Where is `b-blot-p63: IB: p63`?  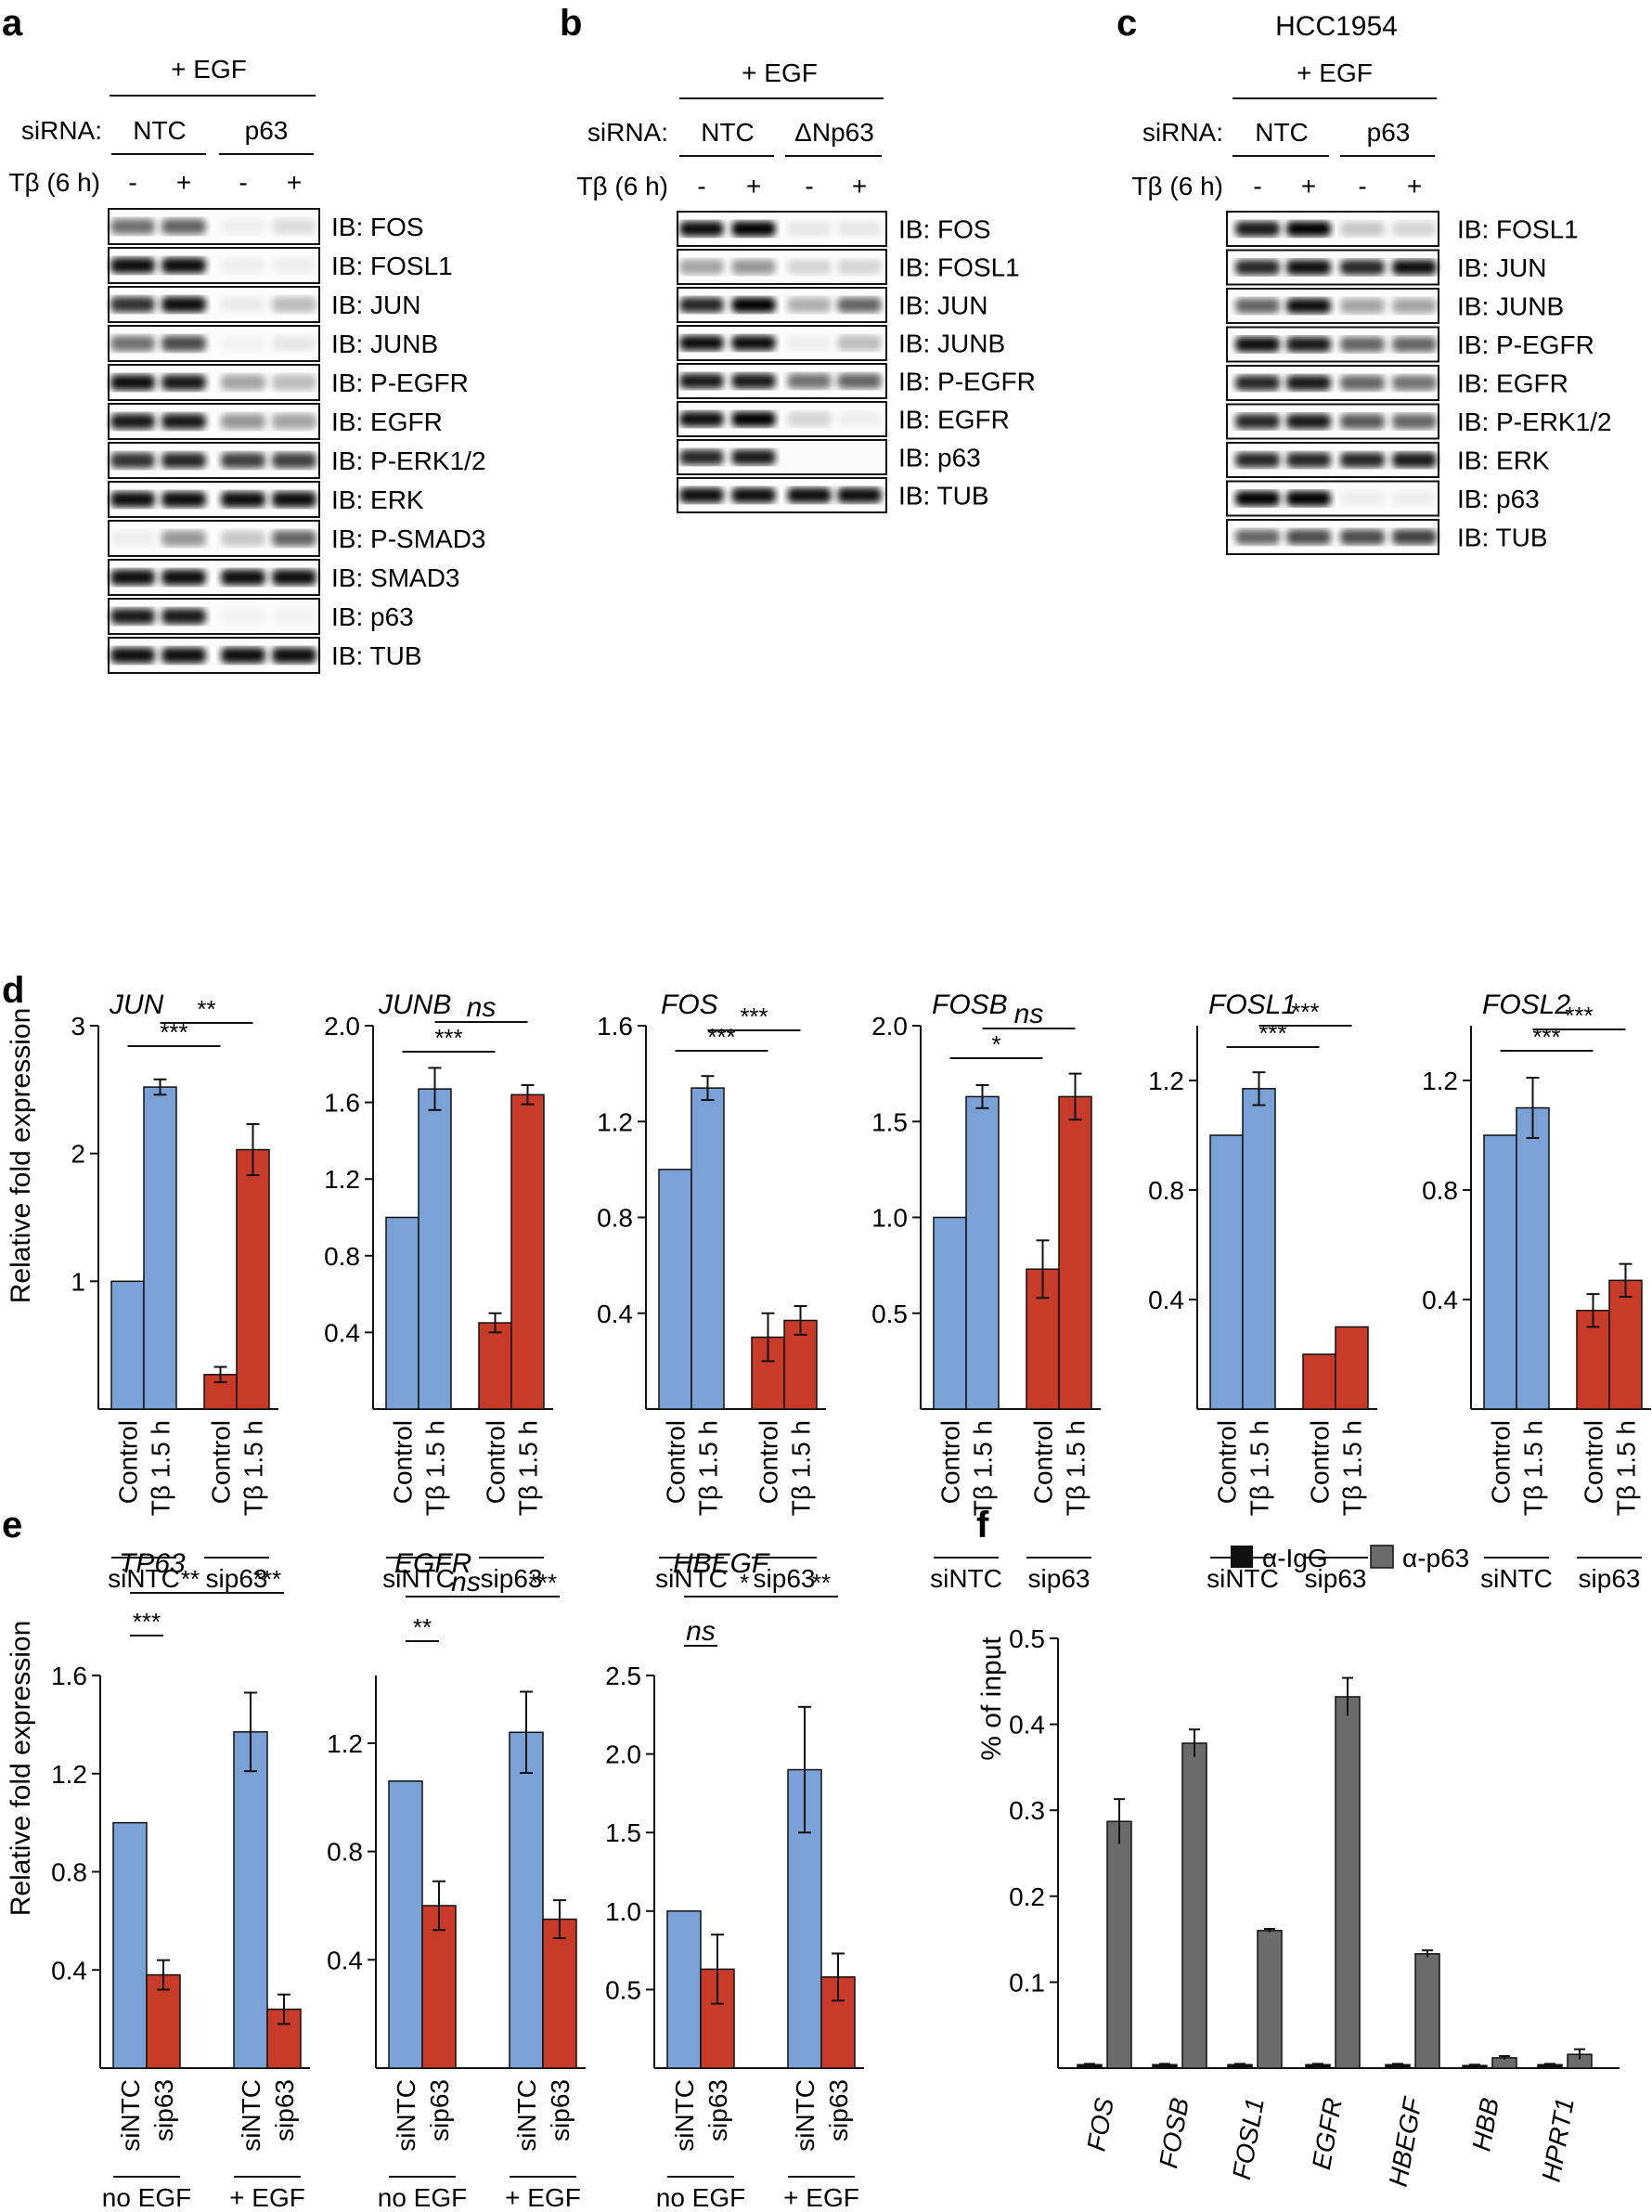
b-blot-p63: IB: p63 is located at coordinates (829, 457).